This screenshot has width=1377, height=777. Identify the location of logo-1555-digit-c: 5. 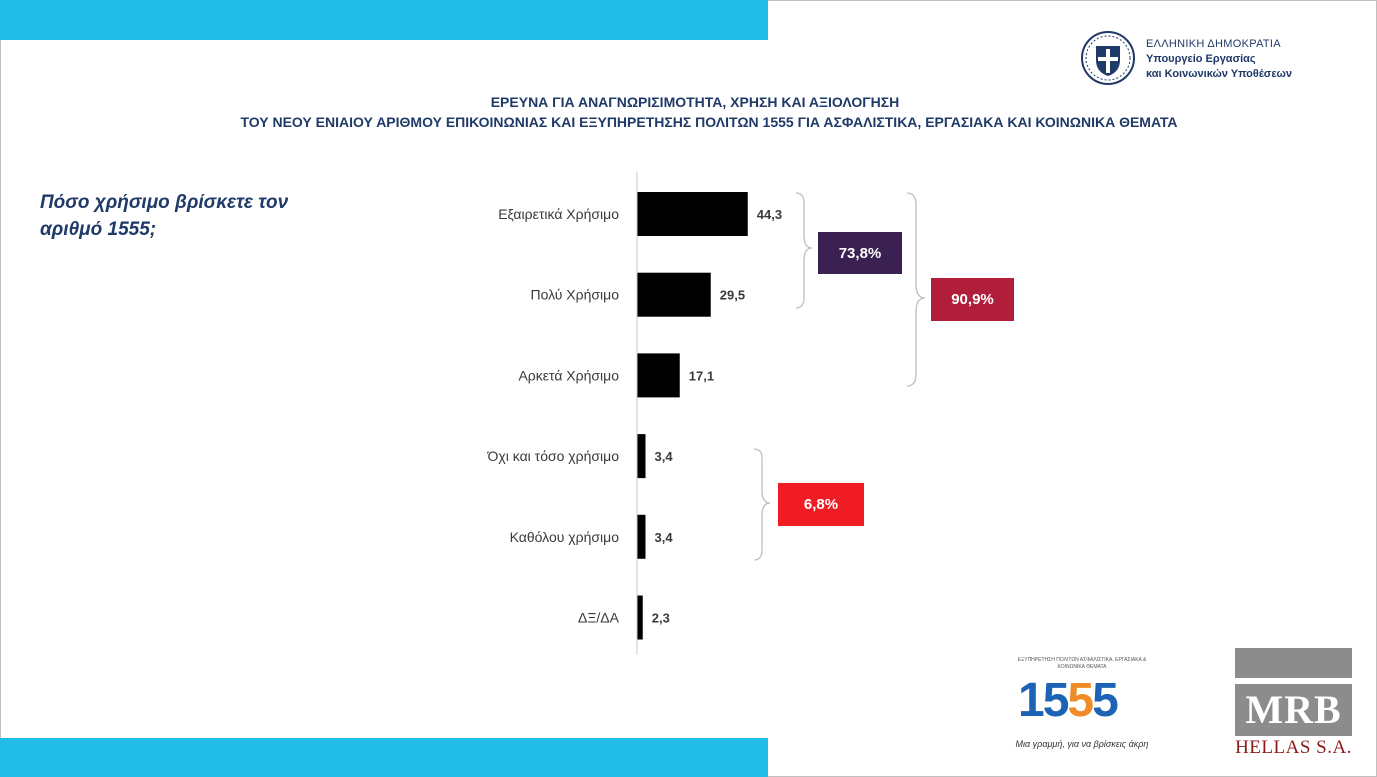
(1105, 700).